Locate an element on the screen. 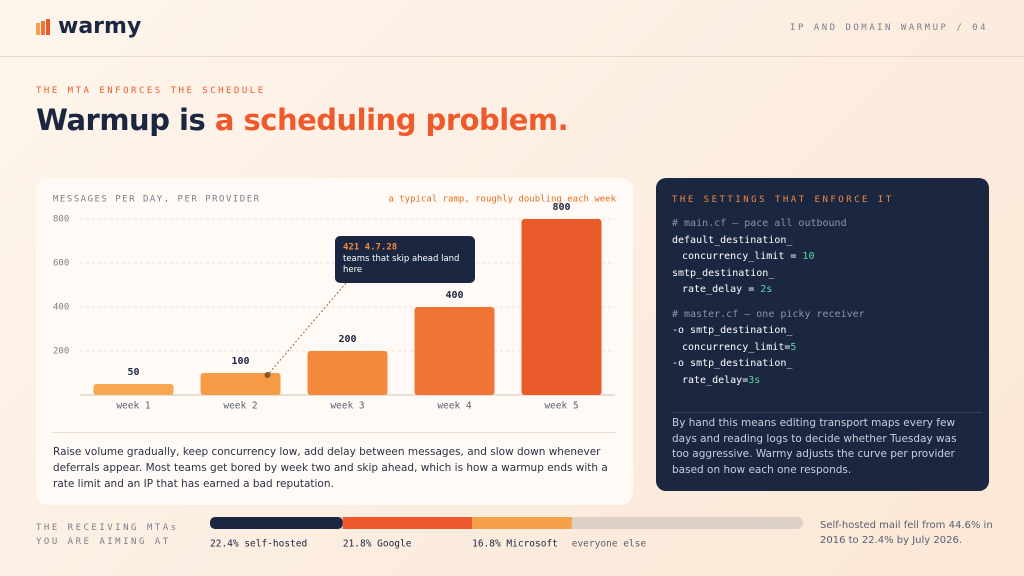  headline-accent: a scheduling problem. is located at coordinates (391, 120).